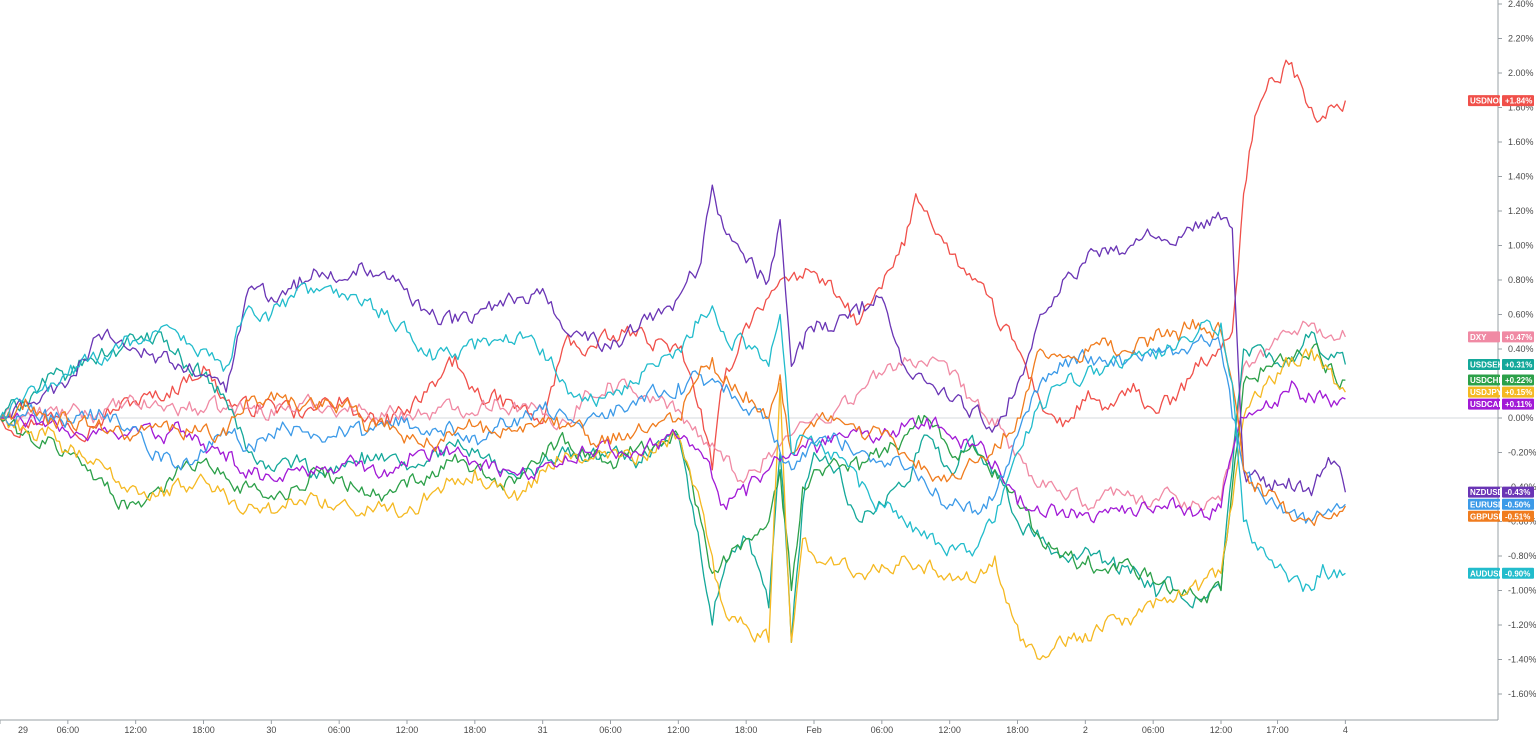 The width and height of the screenshot is (1536, 735). What do you see at coordinates (1487, 101) in the screenshot?
I see `series-name-label: USDNOK` at bounding box center [1487, 101].